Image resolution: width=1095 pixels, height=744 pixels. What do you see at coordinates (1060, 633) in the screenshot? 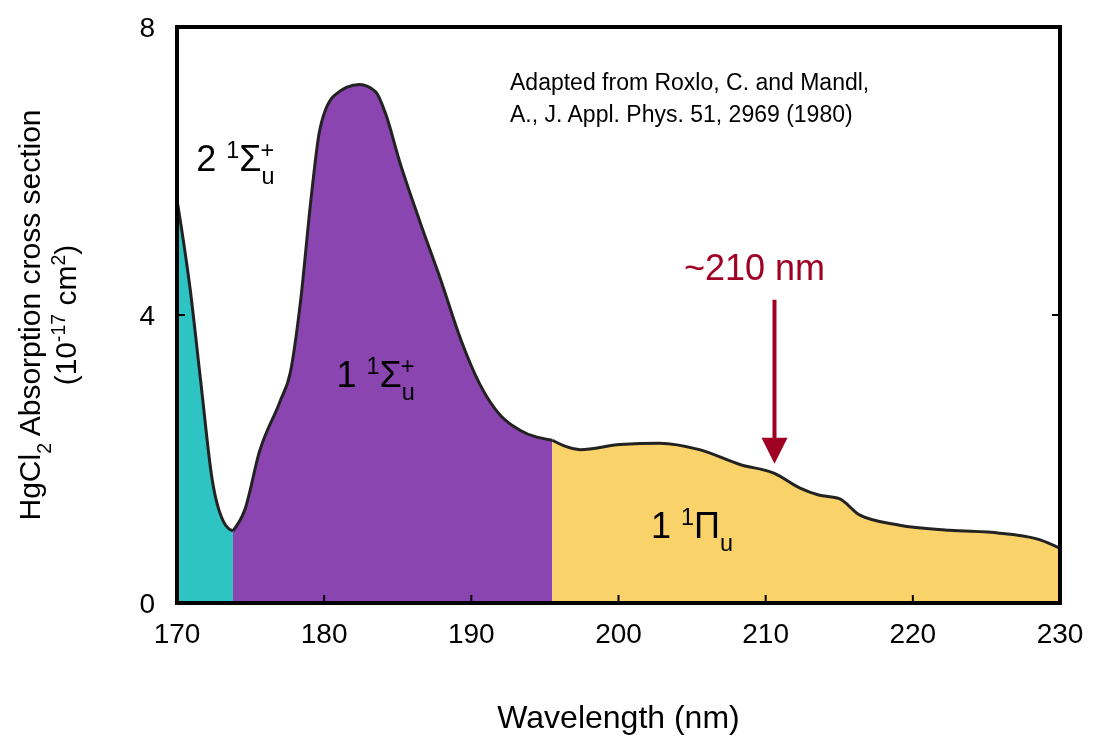
I see `x-tick-label: 230` at bounding box center [1060, 633].